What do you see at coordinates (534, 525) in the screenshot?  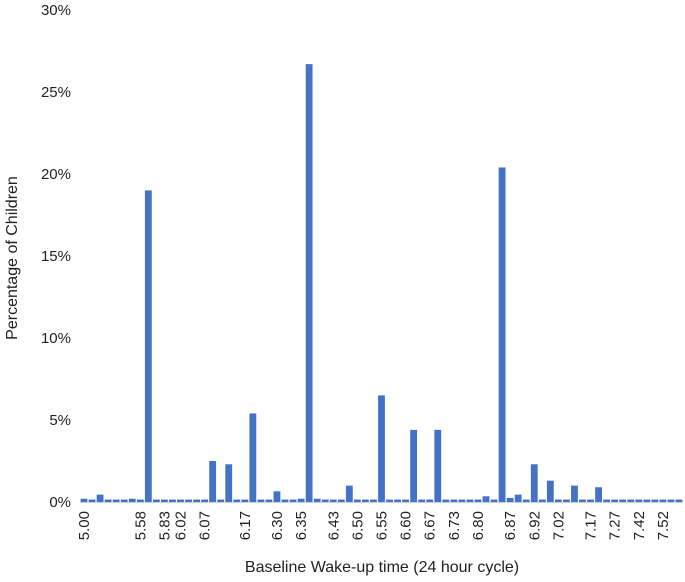 I see `x-tick-label: 6.92` at bounding box center [534, 525].